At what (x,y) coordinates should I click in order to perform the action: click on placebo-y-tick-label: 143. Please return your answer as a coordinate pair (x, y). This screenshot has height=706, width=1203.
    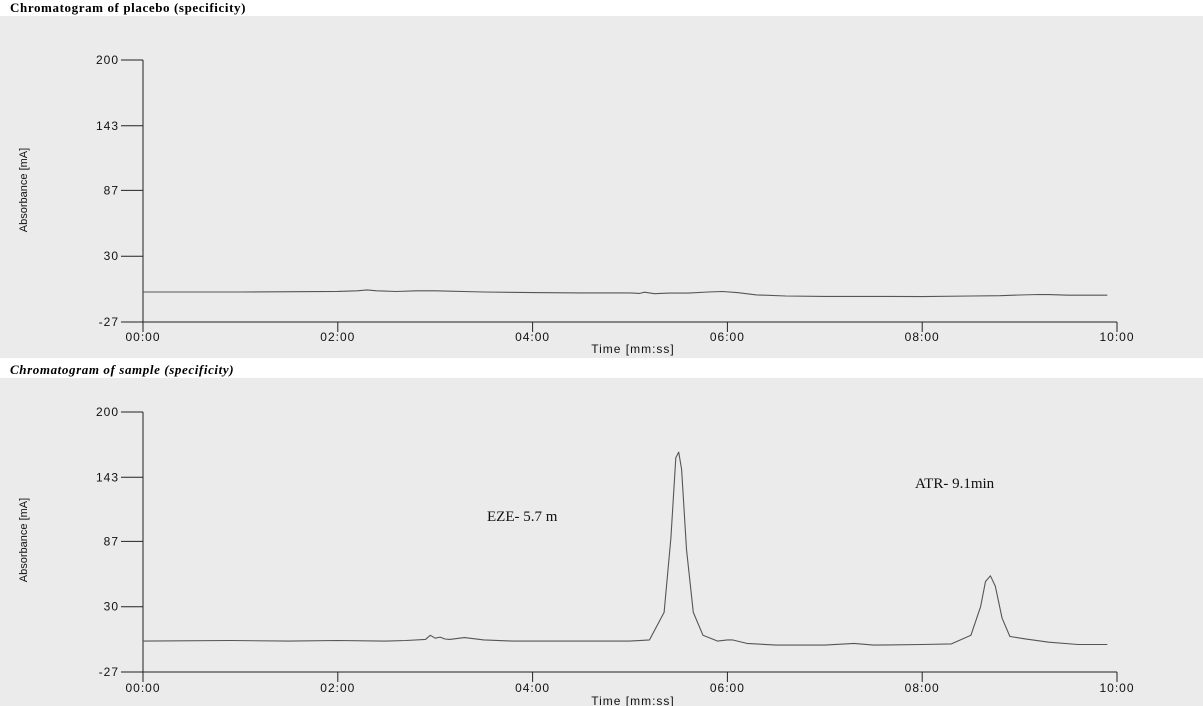
    Looking at the image, I should click on (107, 126).